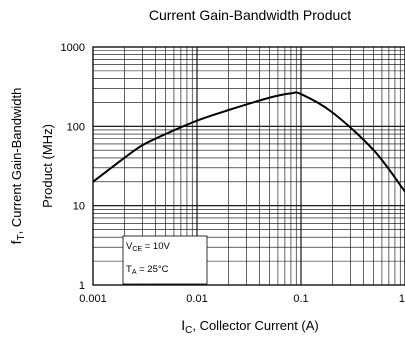 The height and width of the screenshot is (340, 405). What do you see at coordinates (196, 299) in the screenshot?
I see `x-tick-label: 0.01` at bounding box center [196, 299].